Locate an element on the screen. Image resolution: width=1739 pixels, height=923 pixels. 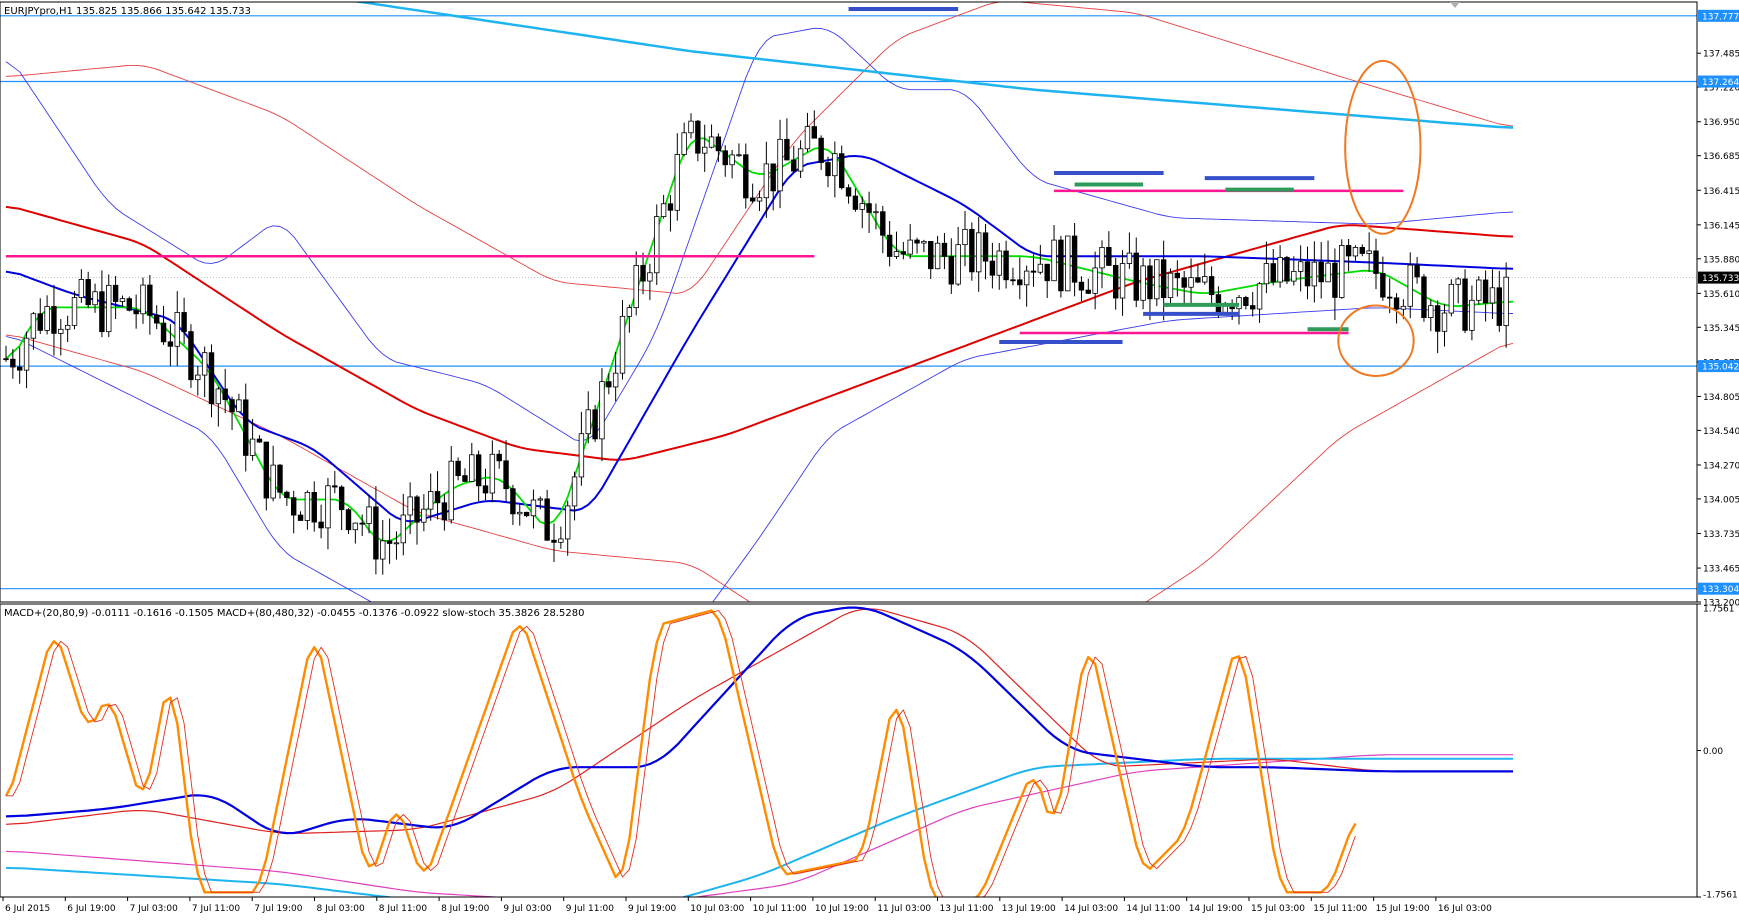
time-tick-label: 8 Jul 03:00 is located at coordinates (341, 909).